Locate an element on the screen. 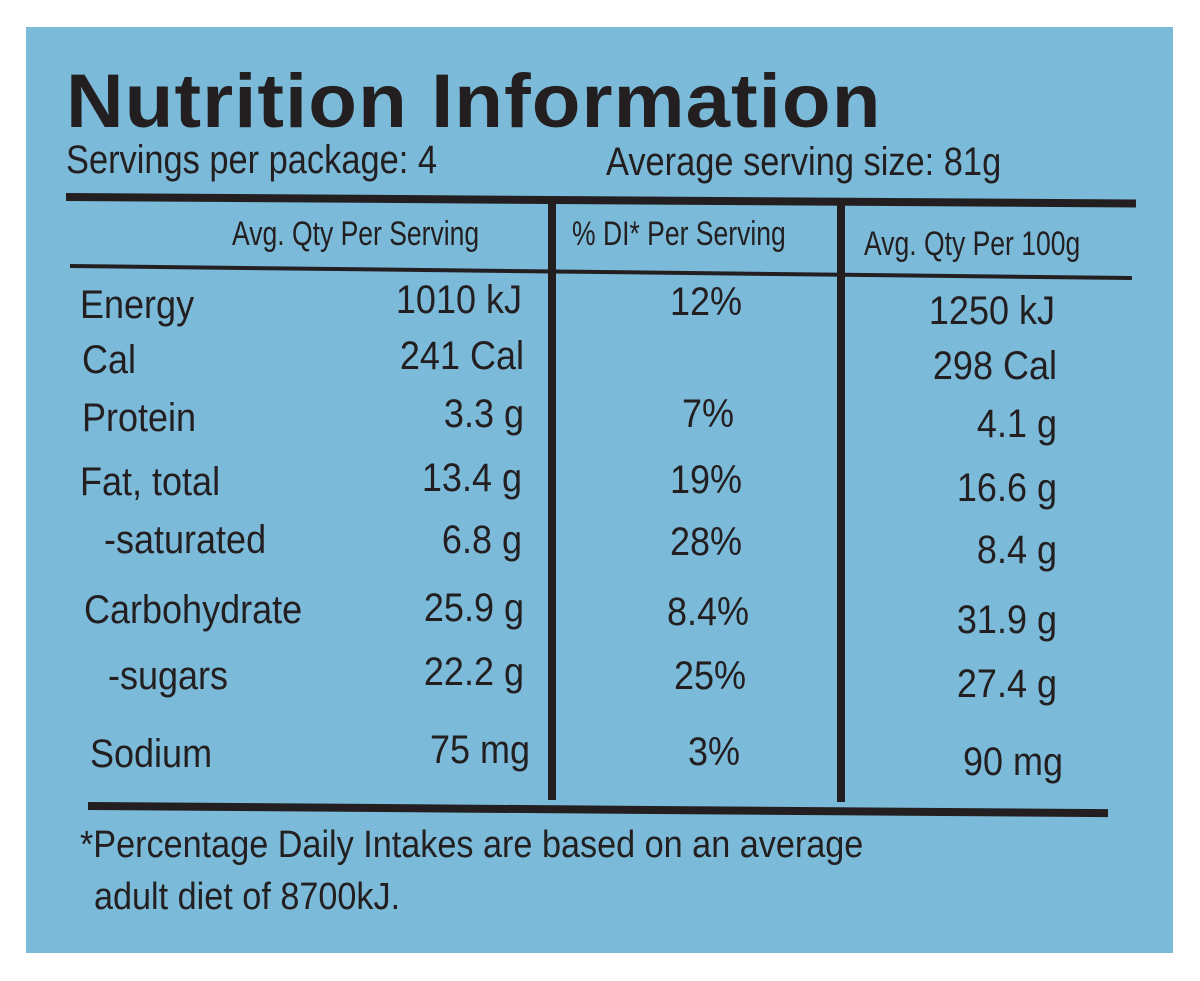 The image size is (1200, 981). row-protein-per-100g: 4.1 g is located at coordinates (1016, 424).